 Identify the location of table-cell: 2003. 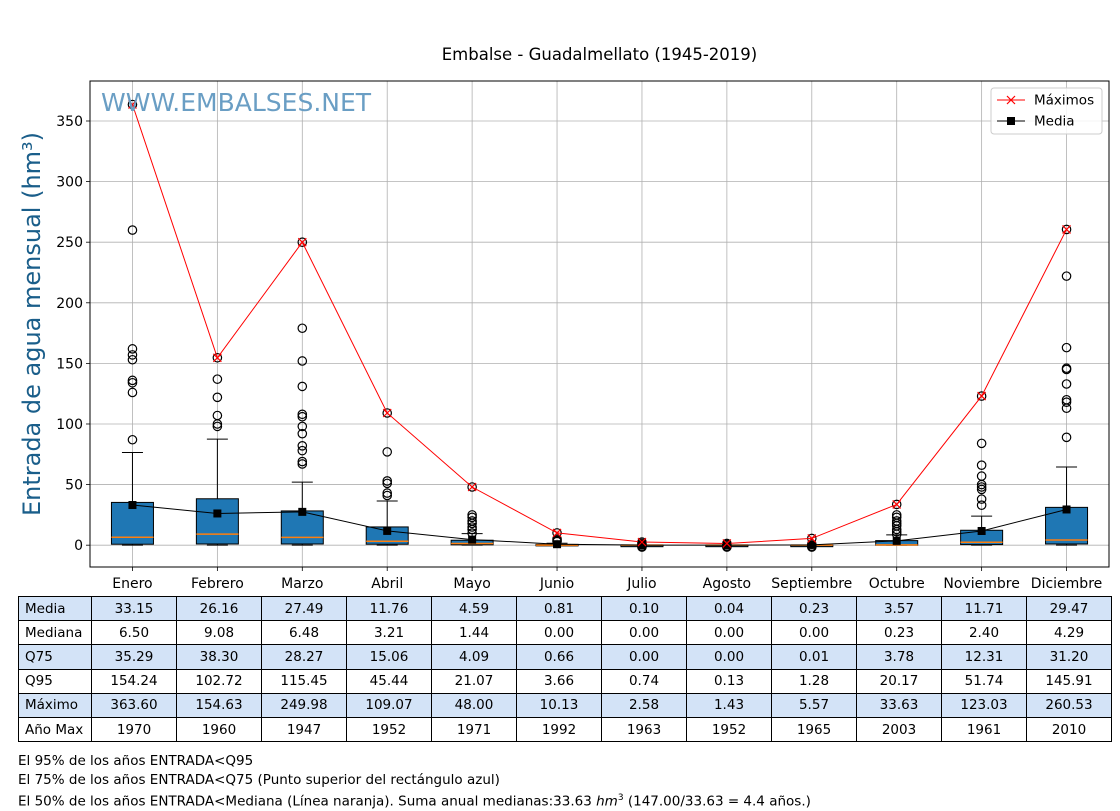
(899, 729).